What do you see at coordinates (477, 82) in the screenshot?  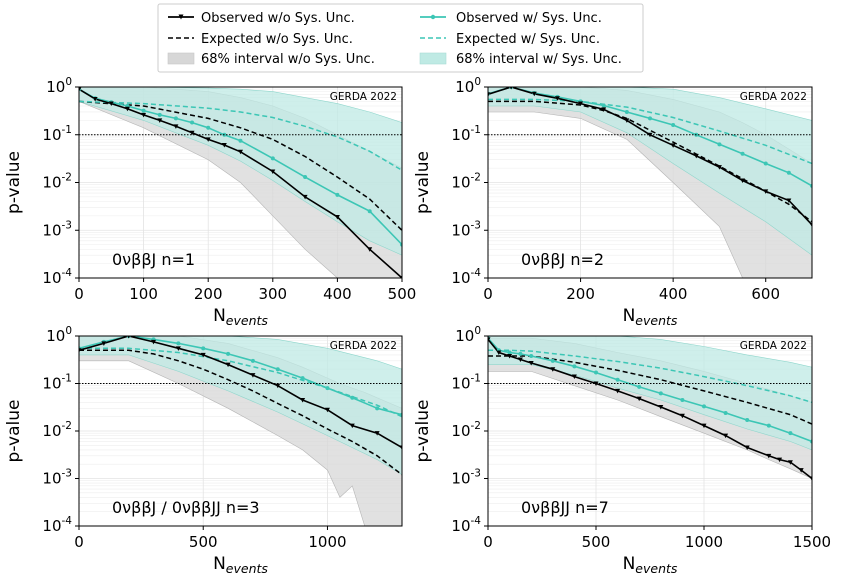 I see `y-tick-exponent: 0` at bounding box center [477, 82].